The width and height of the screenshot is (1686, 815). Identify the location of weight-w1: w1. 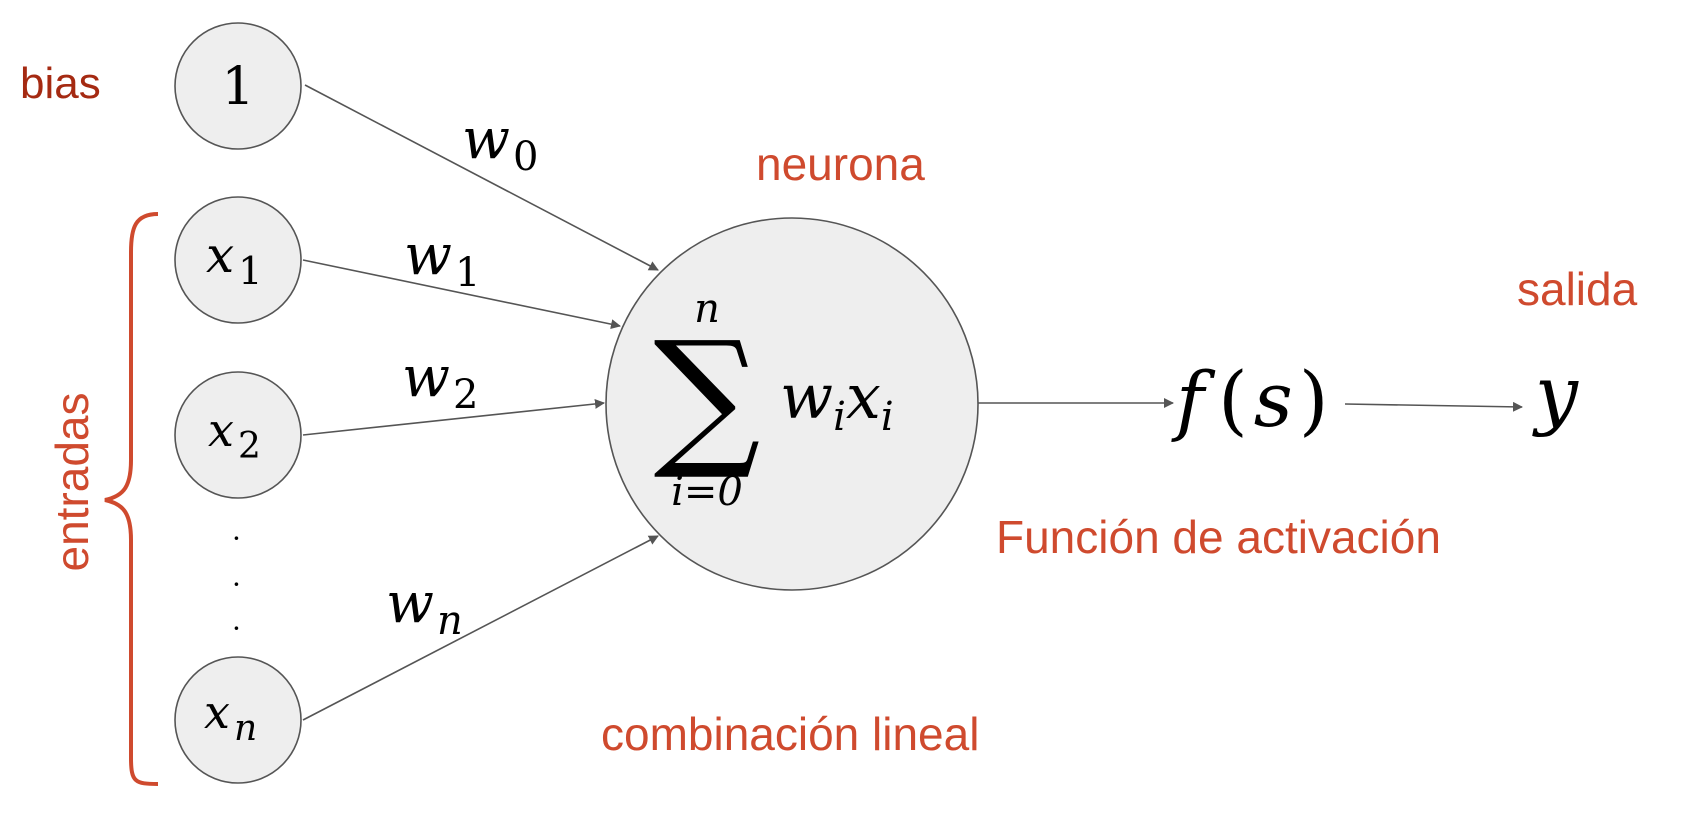
(442, 259).